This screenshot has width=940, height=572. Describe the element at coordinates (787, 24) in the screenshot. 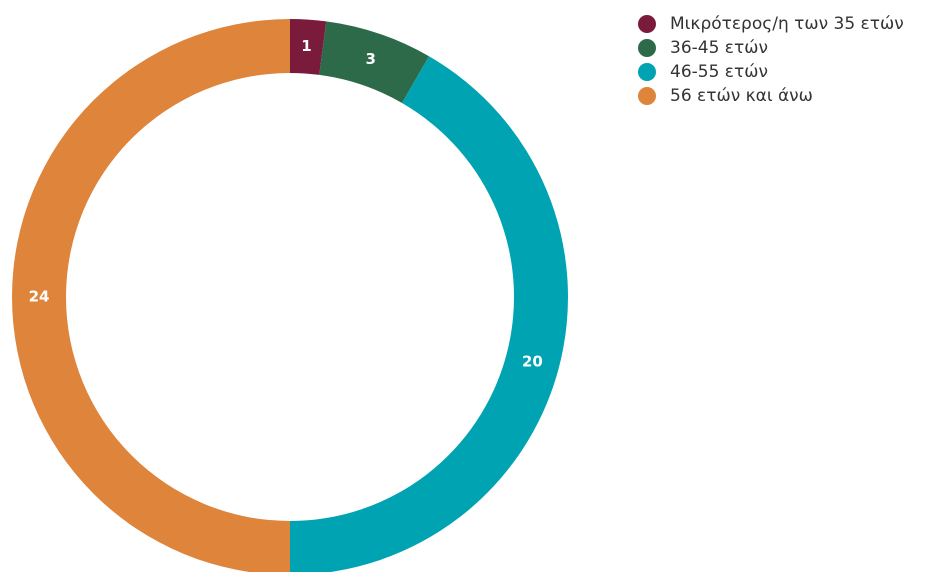

I see `legend-text: Μικρότερος/η των 35 ετών` at that location.